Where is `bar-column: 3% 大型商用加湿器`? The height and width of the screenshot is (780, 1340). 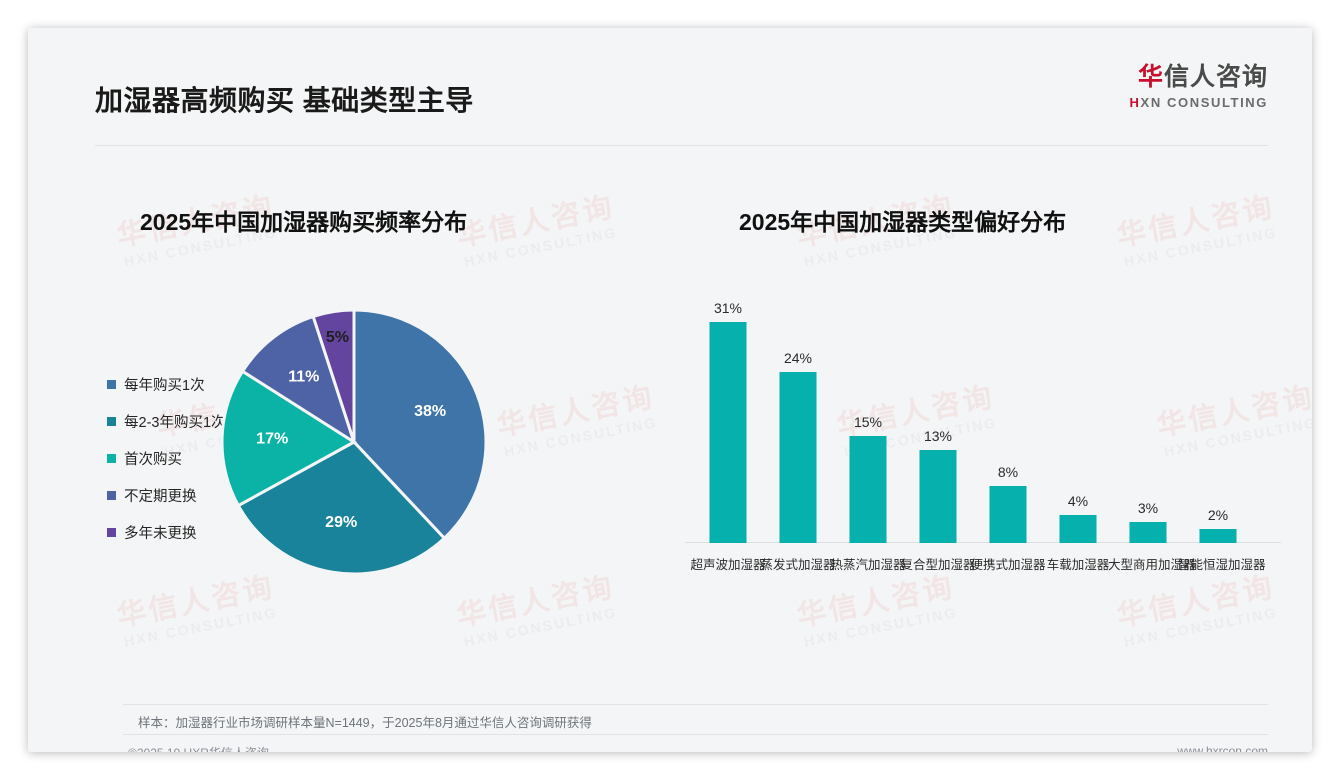 bar-column: 3% 大型商用加湿器 is located at coordinates (1152, 536).